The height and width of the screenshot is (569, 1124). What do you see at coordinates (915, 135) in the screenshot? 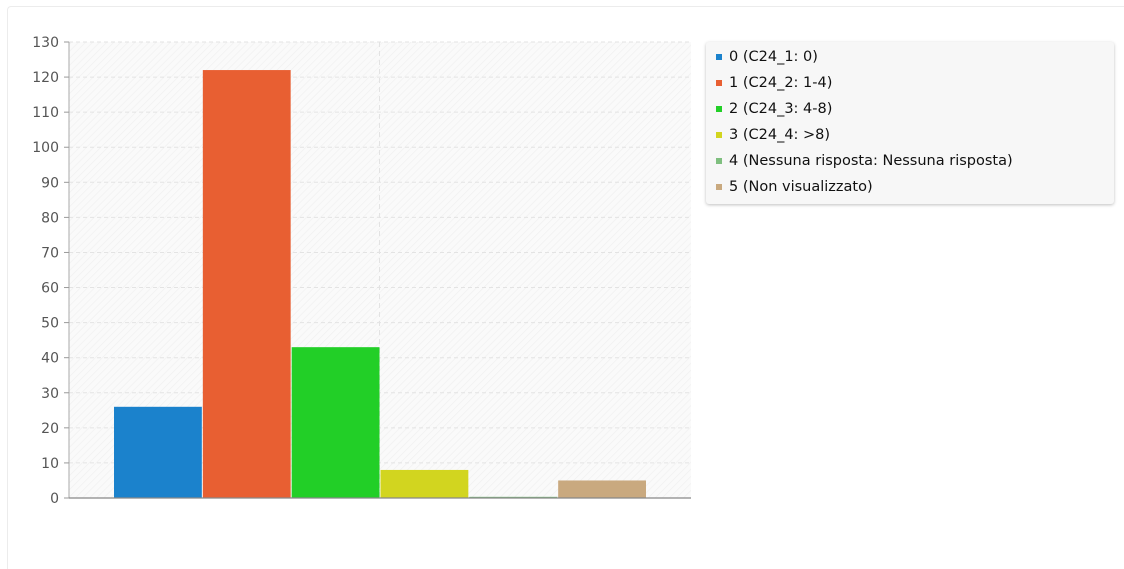
I see `legend-item: 3 (C24_4: >8)` at bounding box center [915, 135].